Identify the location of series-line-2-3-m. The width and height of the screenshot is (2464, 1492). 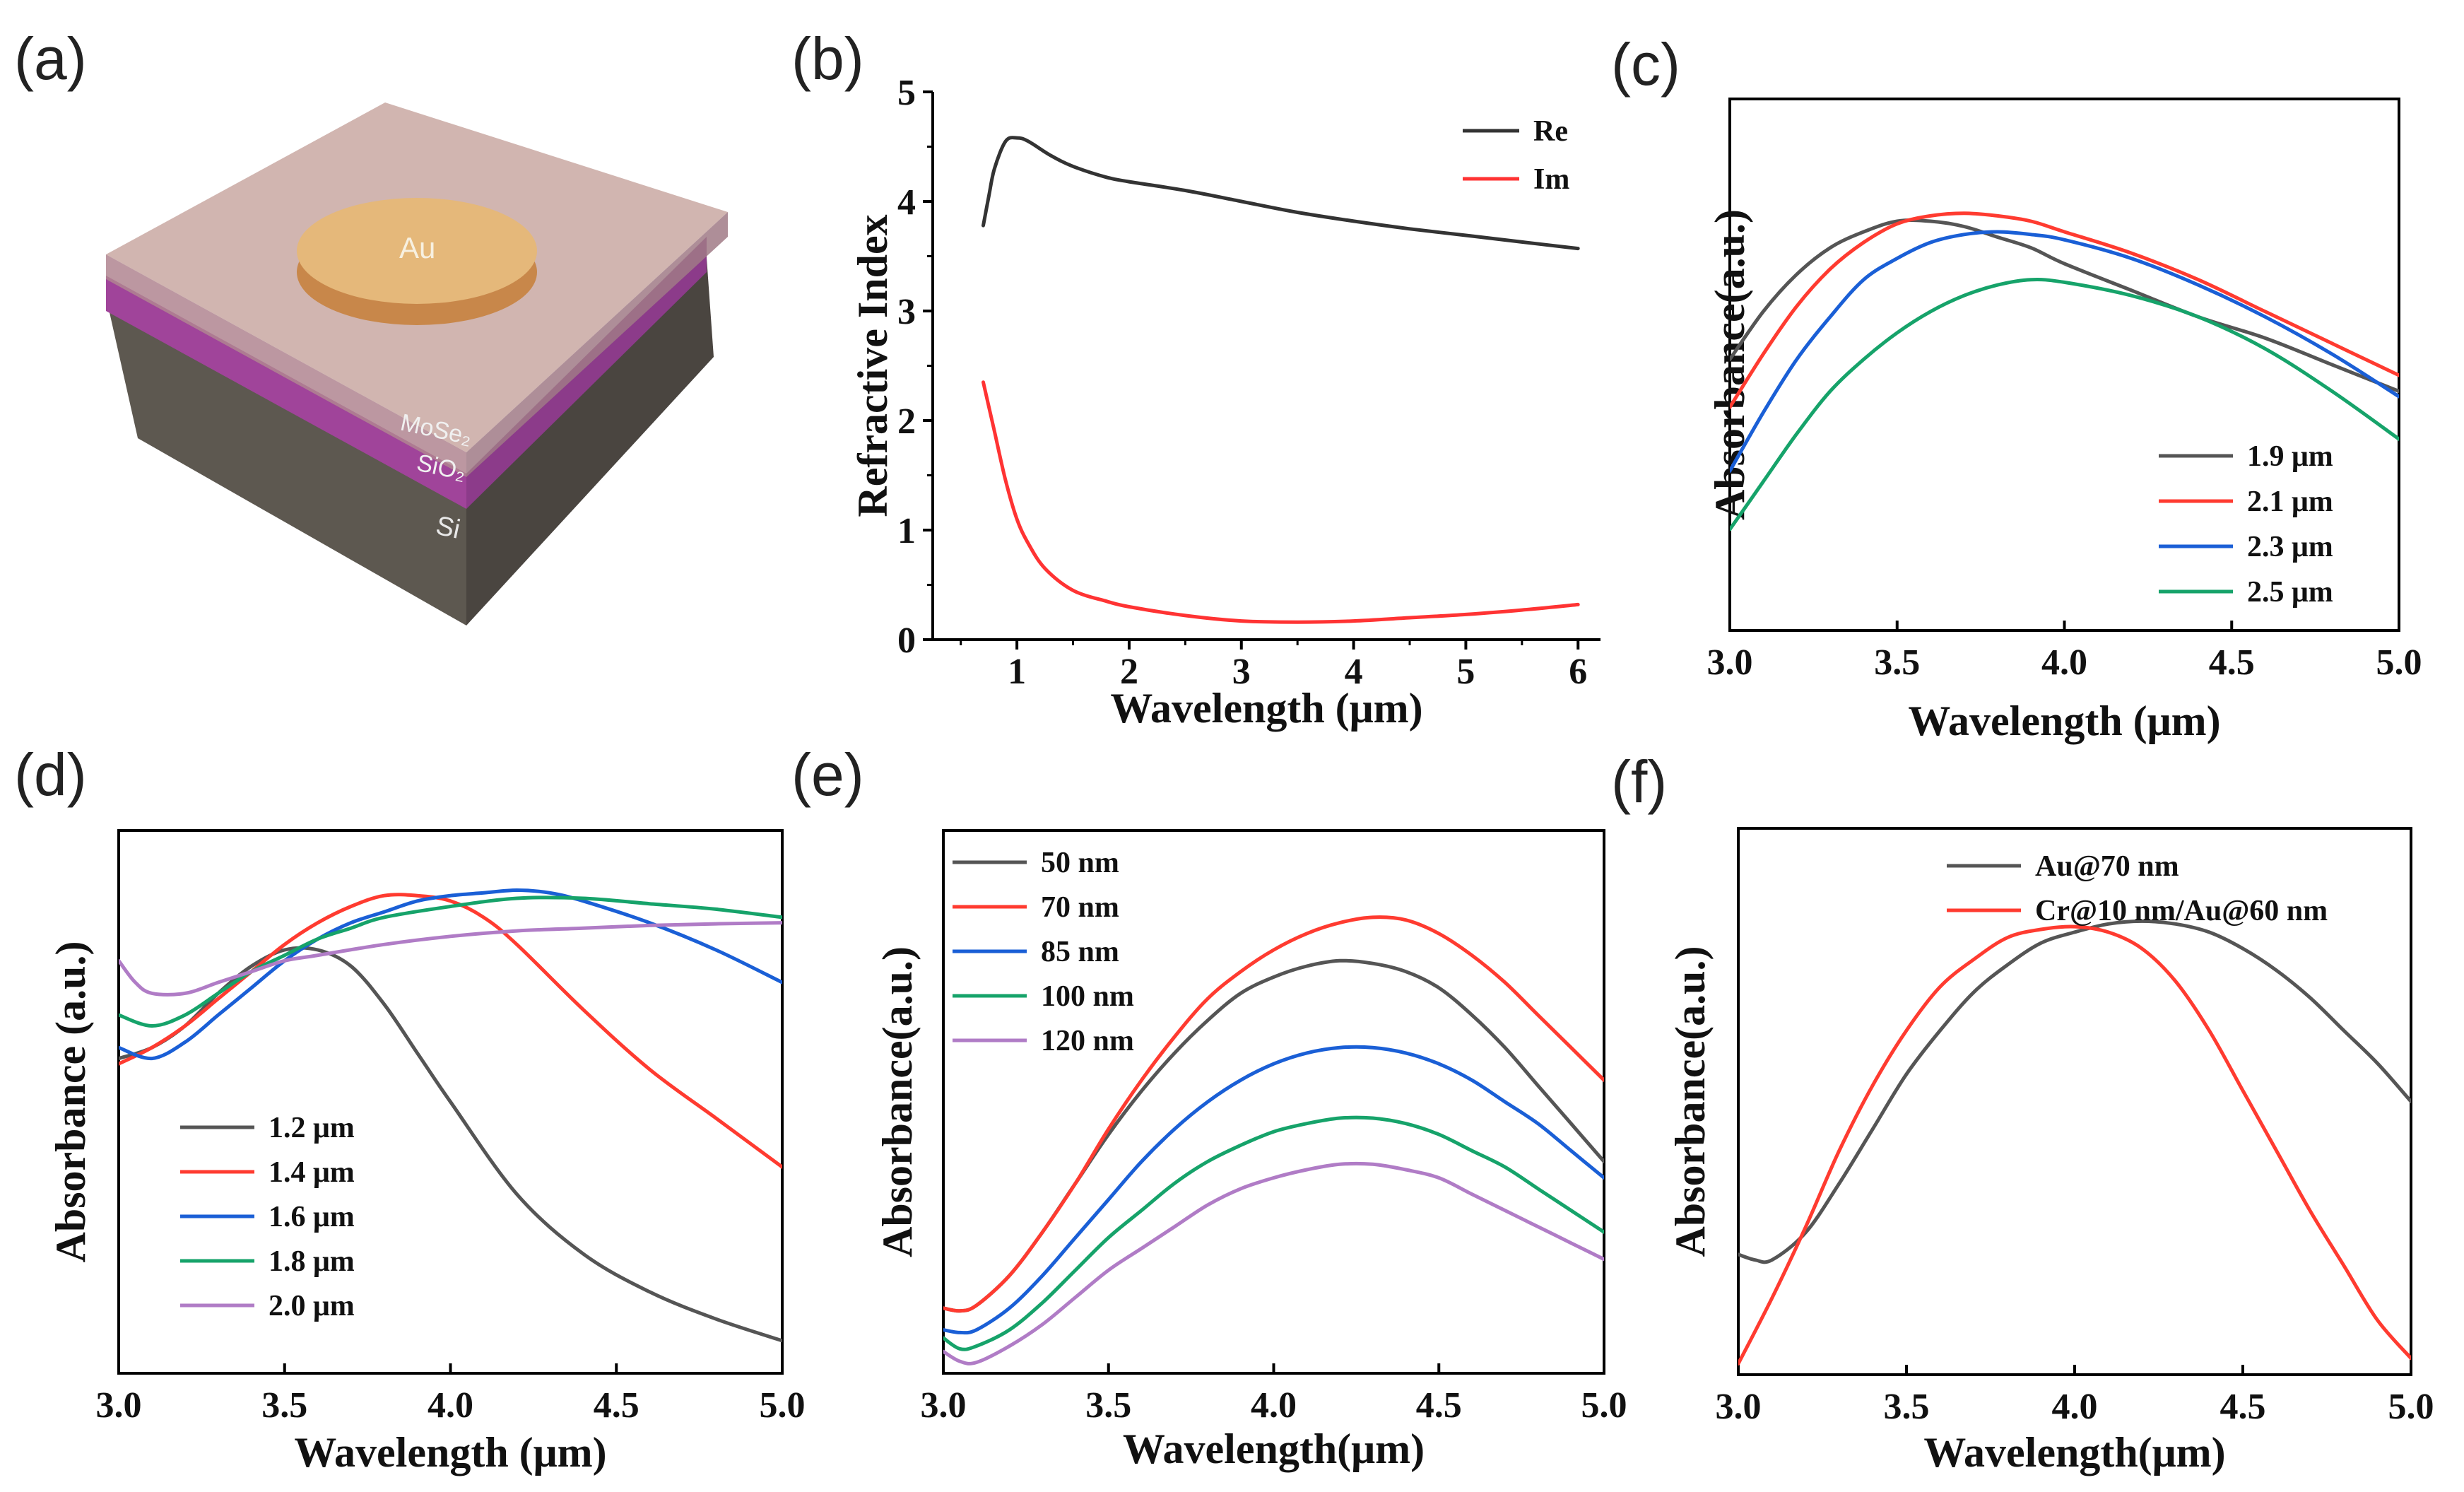
(2064, 351).